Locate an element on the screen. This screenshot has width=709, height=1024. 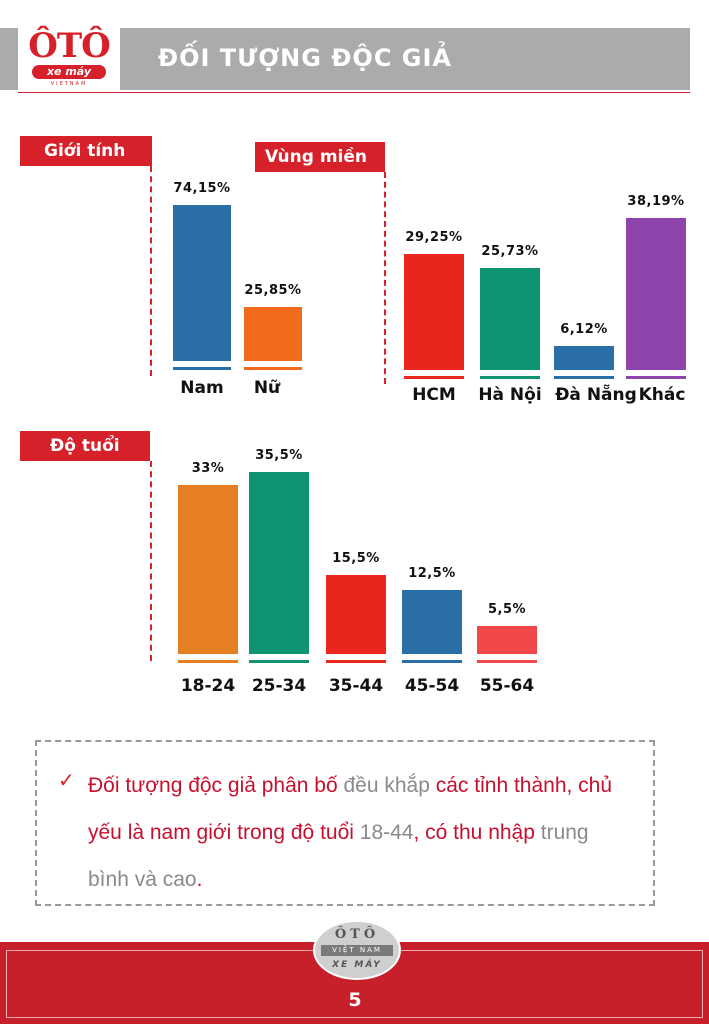
value-label: 15,5% is located at coordinates (356, 558).